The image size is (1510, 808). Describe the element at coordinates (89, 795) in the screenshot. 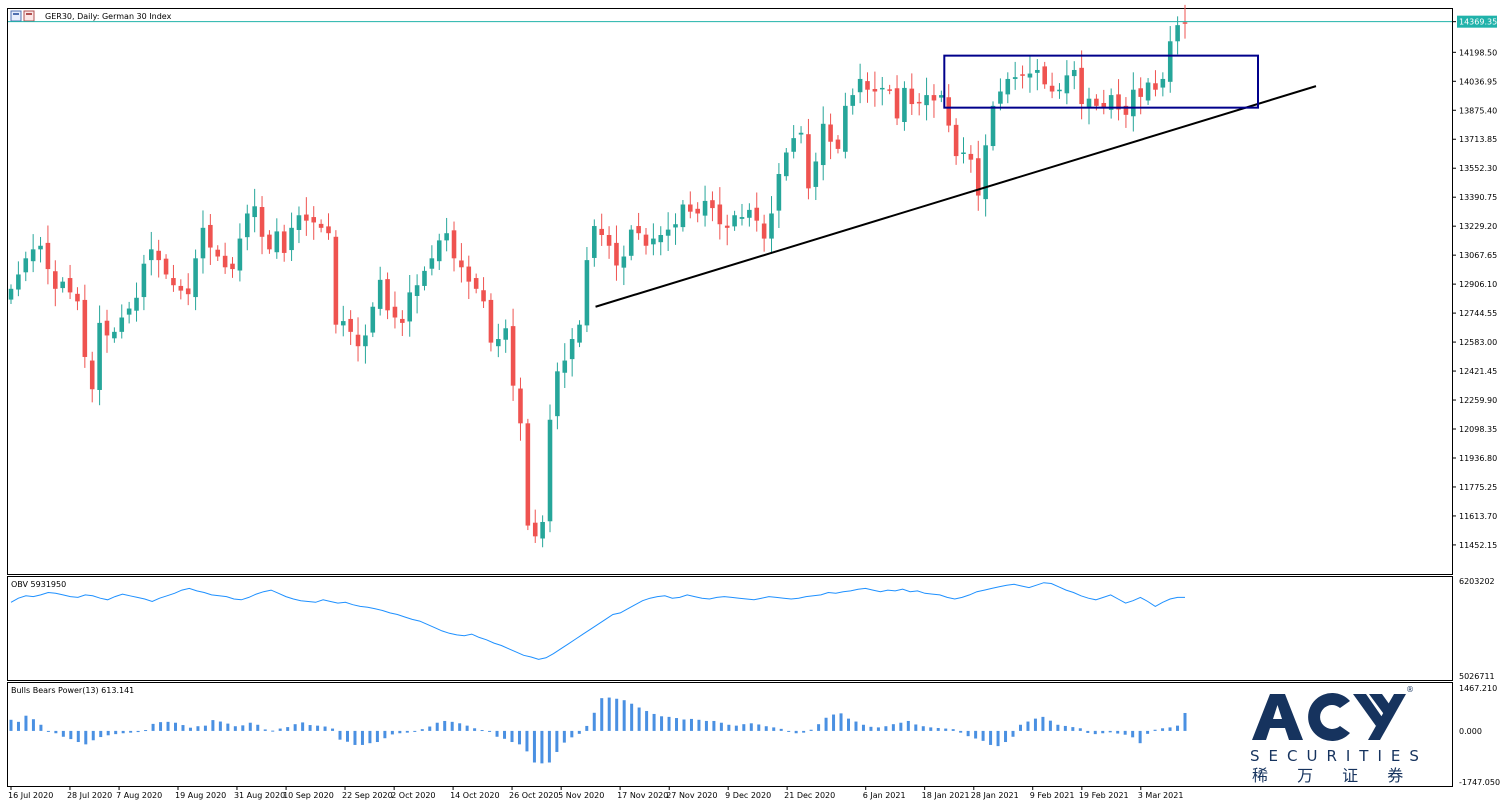

I see `date-tick-label: 28 Jul 2020` at that location.